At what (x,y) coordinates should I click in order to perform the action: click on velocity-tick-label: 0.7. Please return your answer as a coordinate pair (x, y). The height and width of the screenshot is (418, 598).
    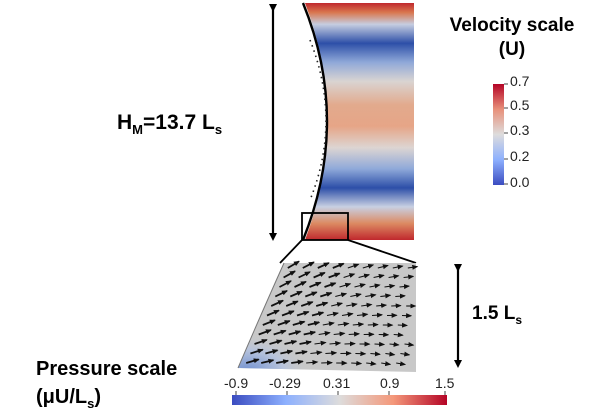
    Looking at the image, I should click on (519, 81).